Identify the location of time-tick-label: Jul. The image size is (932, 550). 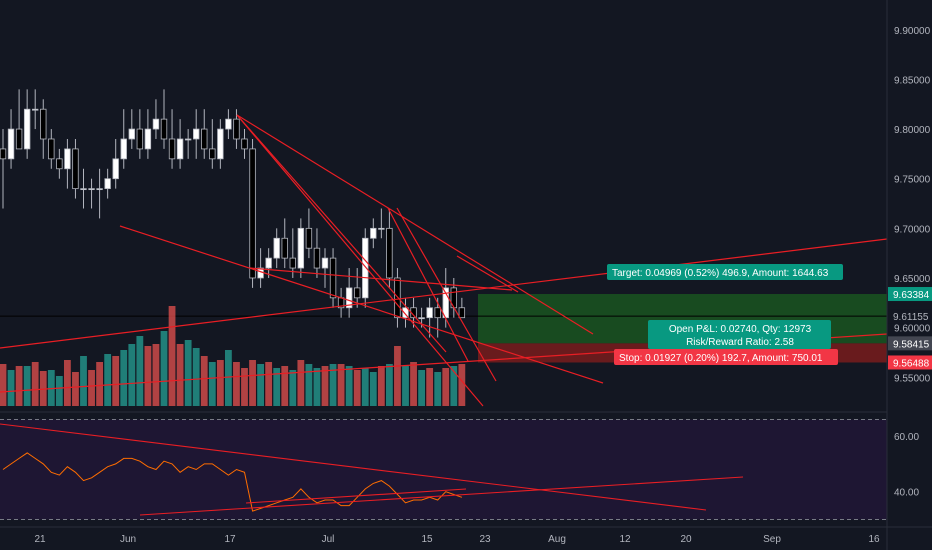
(328, 539).